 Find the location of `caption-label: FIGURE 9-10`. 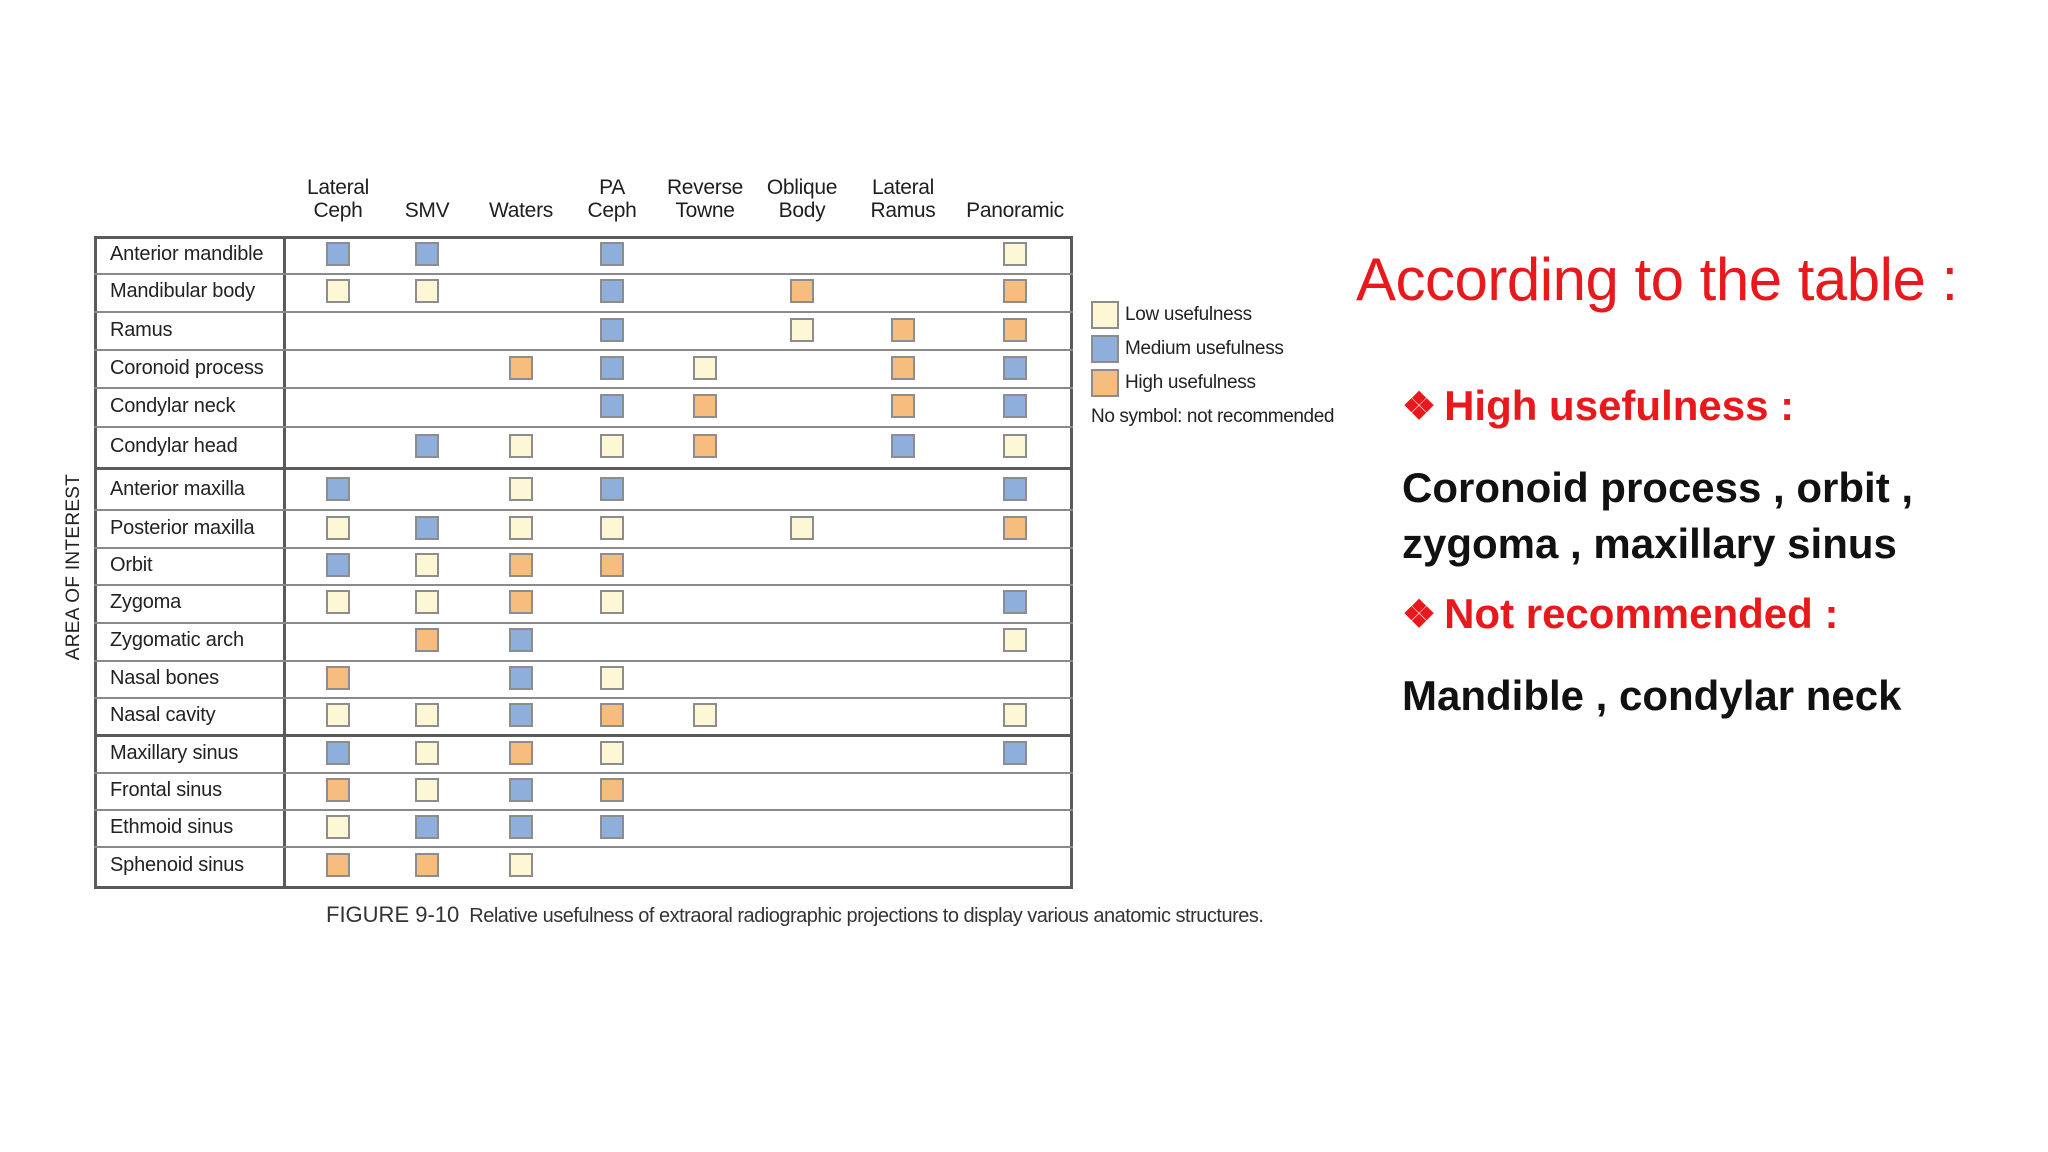

caption-label: FIGURE 9-10 is located at coordinates (393, 914).